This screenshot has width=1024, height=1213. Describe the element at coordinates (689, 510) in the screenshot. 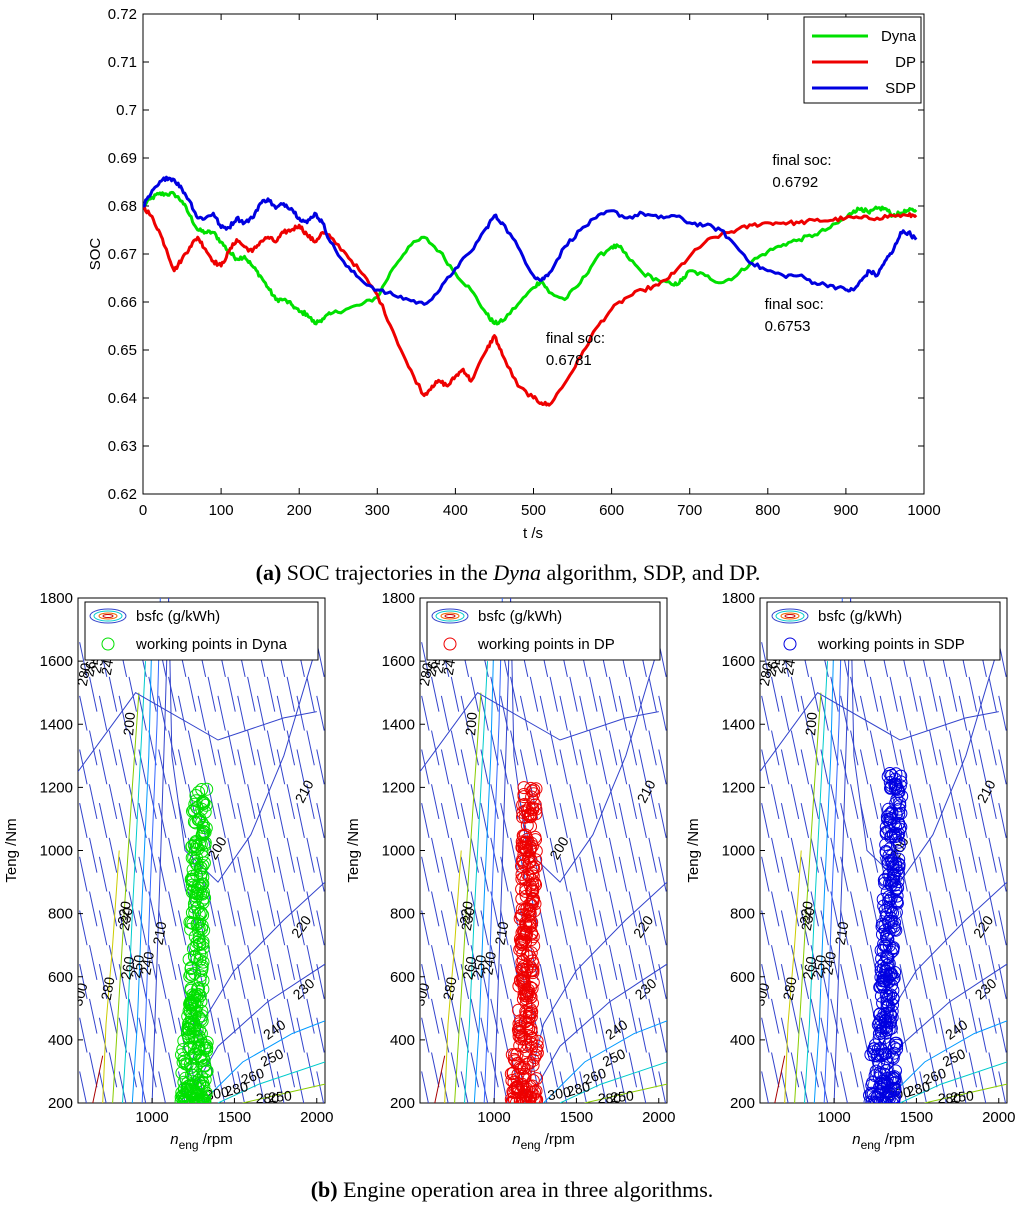

I see `x-tick-label: 700` at that location.